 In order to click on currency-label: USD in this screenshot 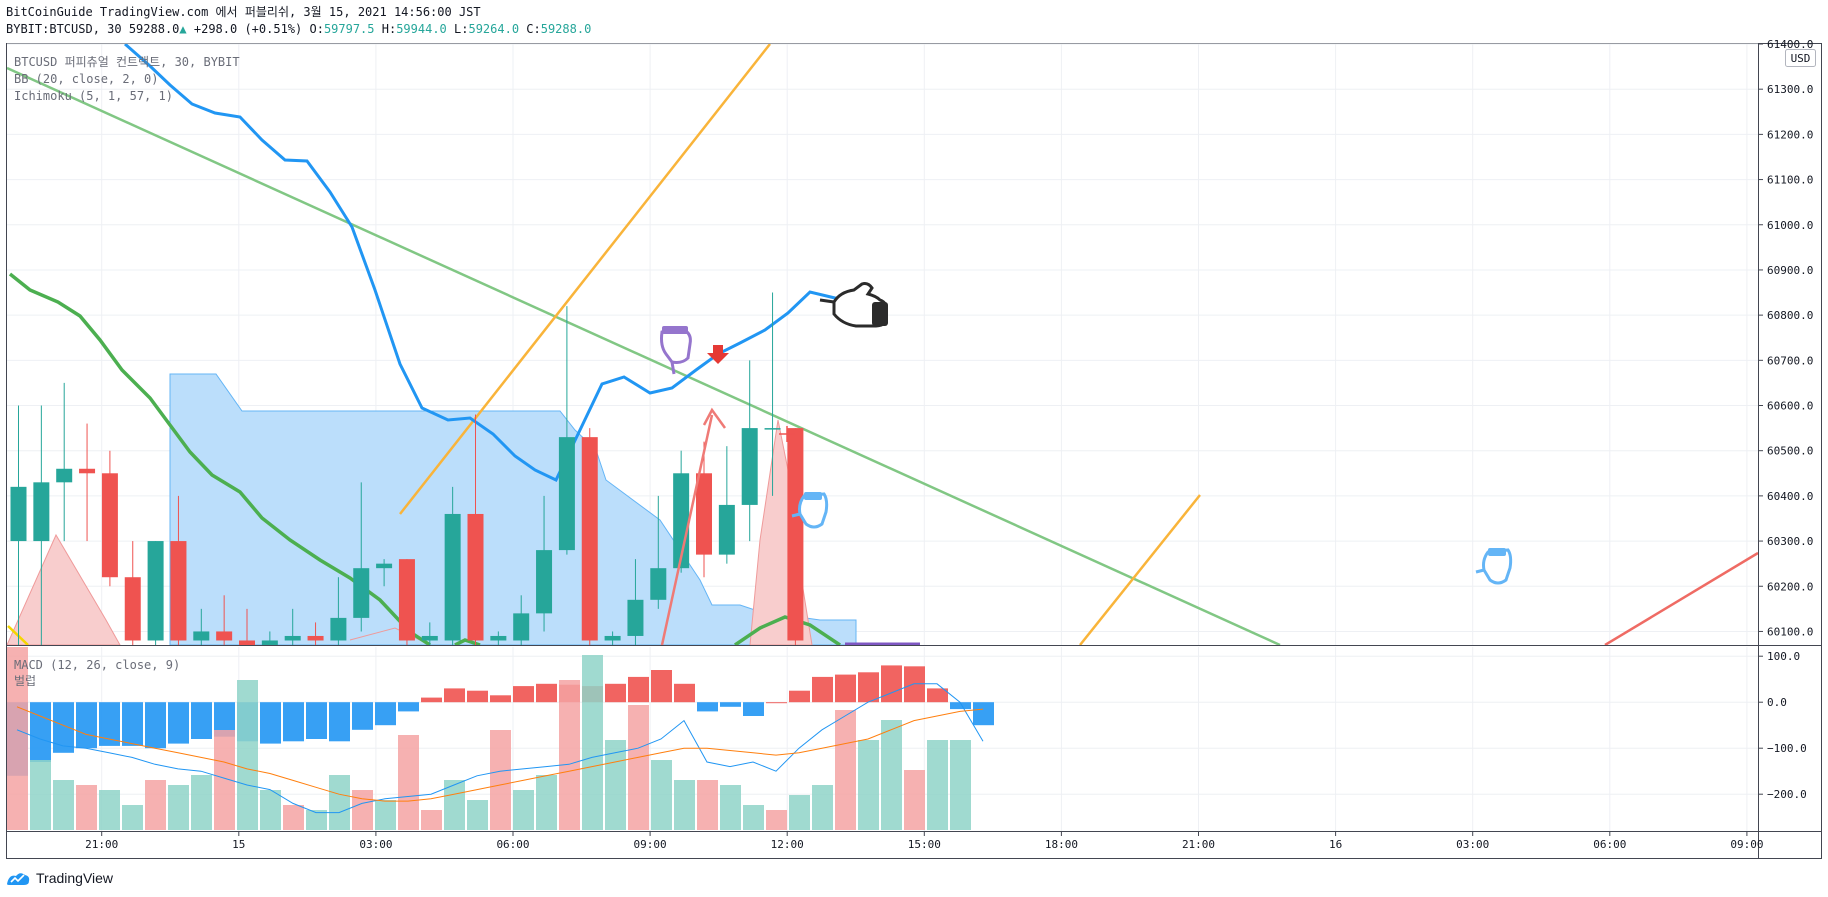, I will do `click(1801, 58)`.